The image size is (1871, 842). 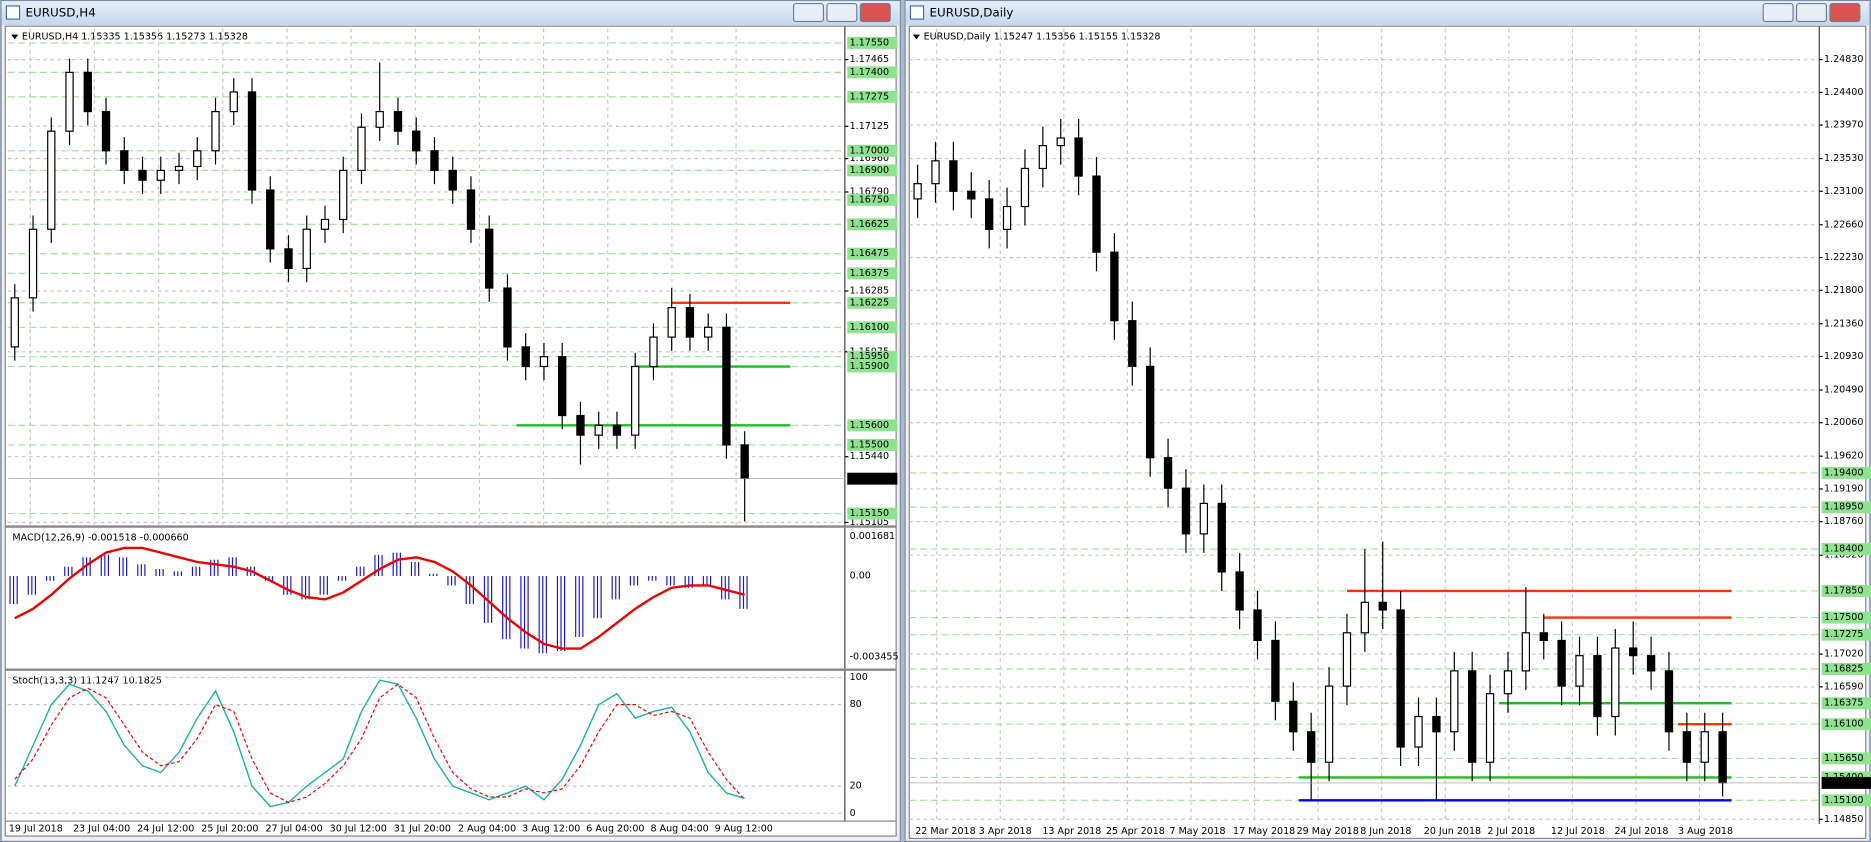 I want to click on price-label: 1.20060, so click(x=1843, y=422).